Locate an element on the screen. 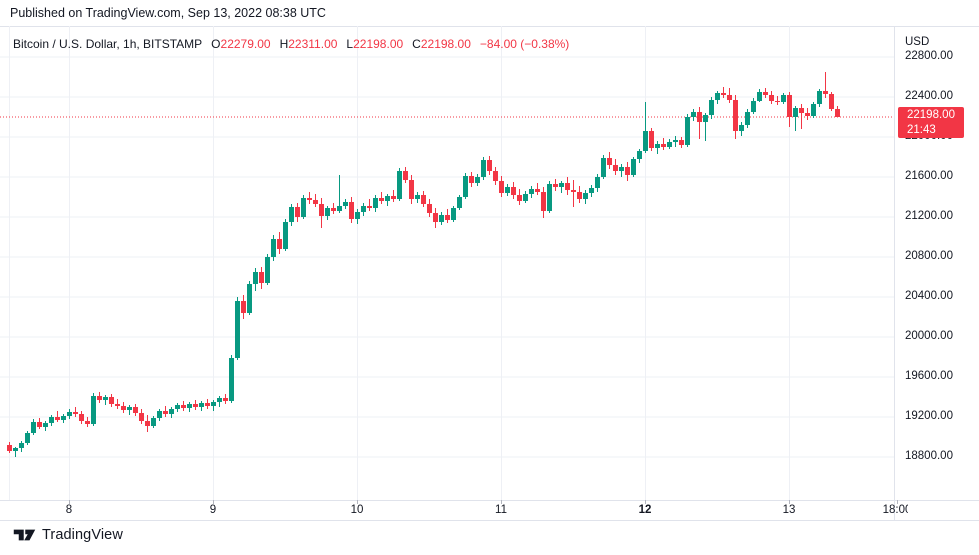 This screenshot has width=979, height=555. ohlc-change: −84.00 (−0.38%) is located at coordinates (524, 44).